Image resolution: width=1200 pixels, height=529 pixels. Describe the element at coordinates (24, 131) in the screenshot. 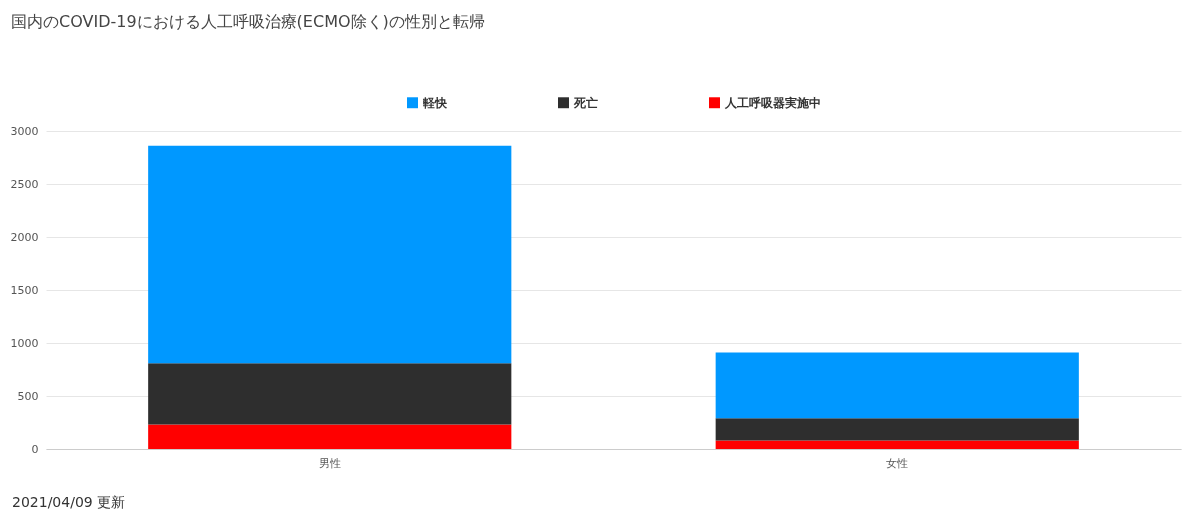

I see `y-tick-label: 3000` at that location.